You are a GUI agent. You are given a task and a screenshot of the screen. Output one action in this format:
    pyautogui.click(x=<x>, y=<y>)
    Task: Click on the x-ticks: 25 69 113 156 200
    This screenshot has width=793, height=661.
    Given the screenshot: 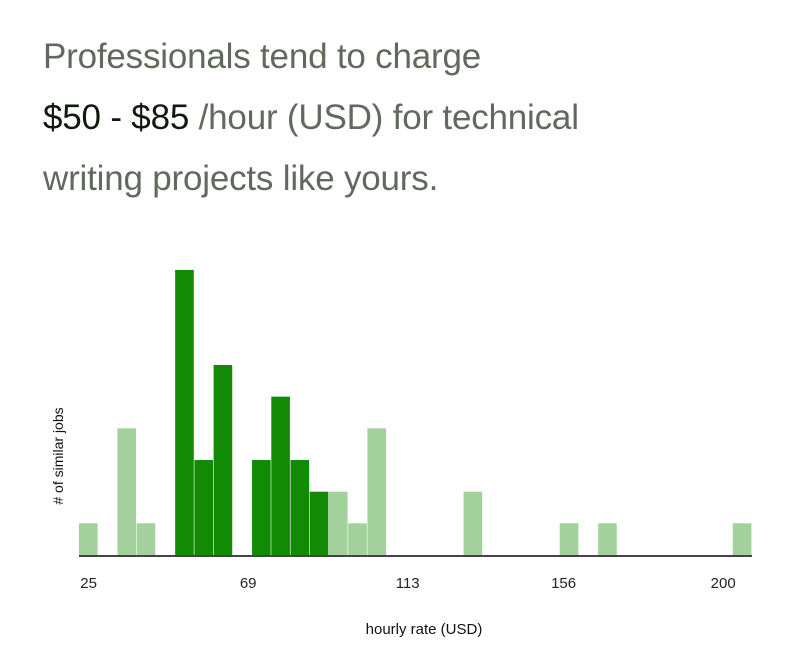 What is the action you would take?
    pyautogui.click(x=407, y=583)
    